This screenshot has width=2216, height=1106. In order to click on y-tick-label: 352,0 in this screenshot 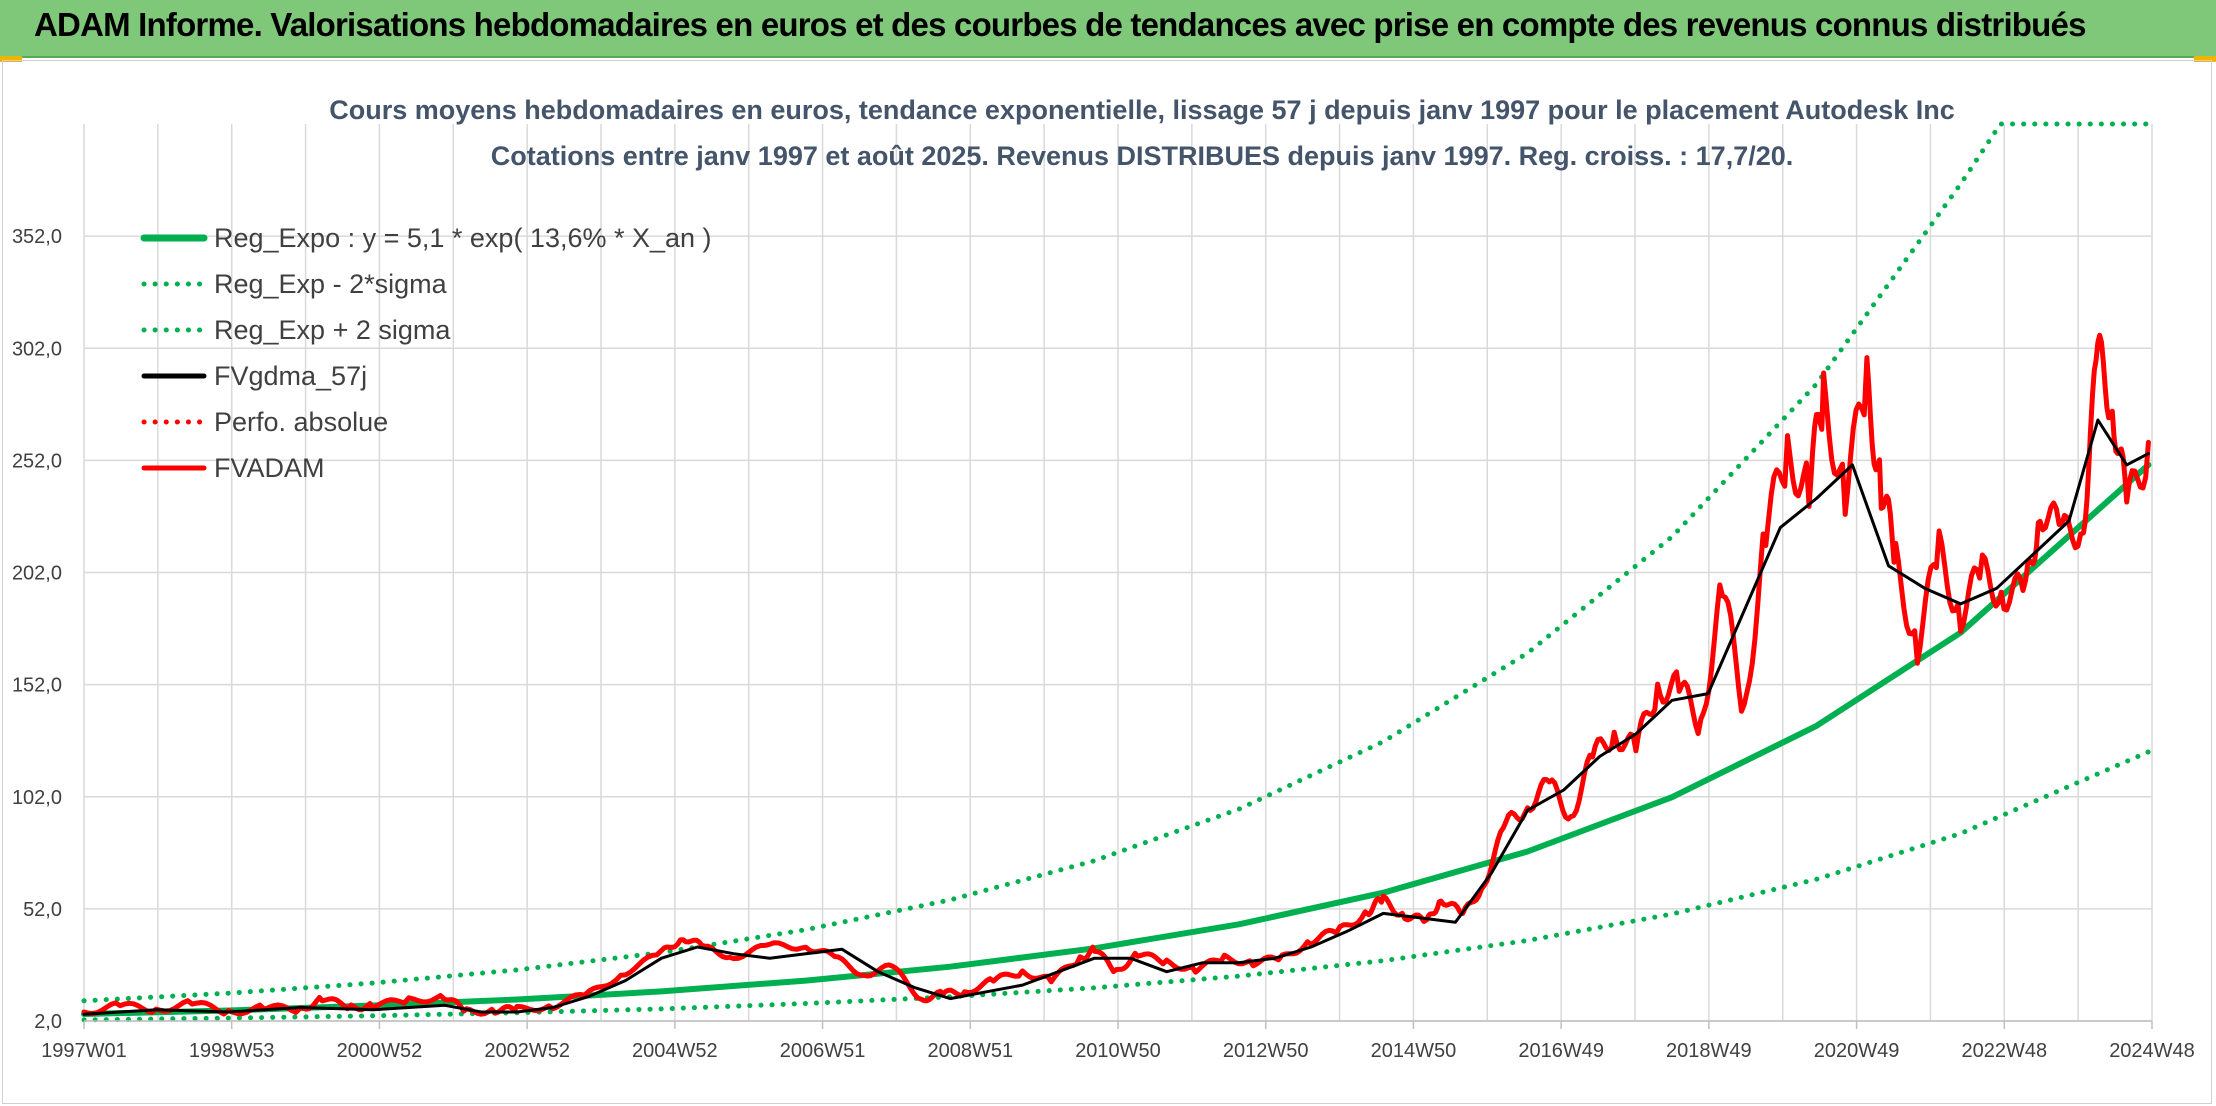, I will do `click(37, 237)`.